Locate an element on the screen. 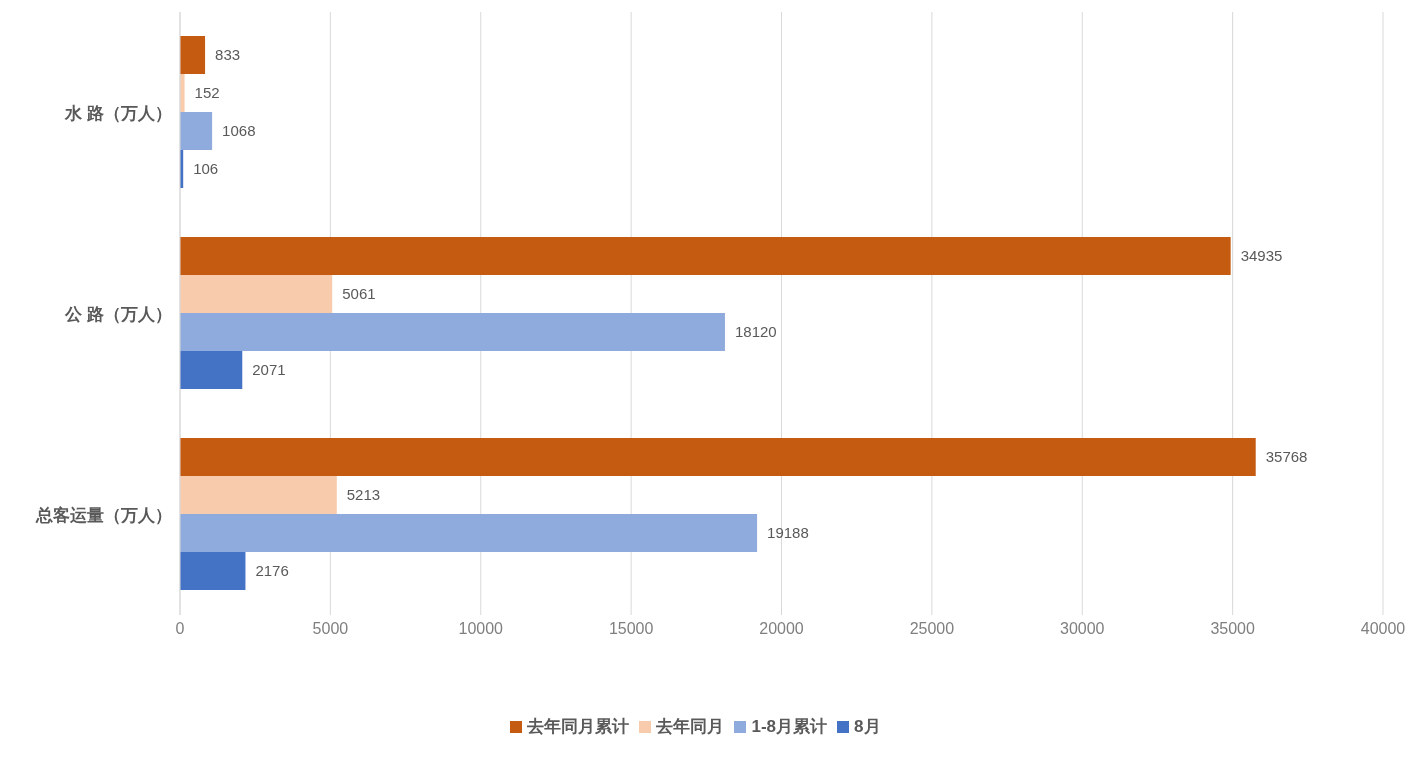 This screenshot has width=1421, height=765. y-tick-label: 水 路（万人） is located at coordinates (118, 113).